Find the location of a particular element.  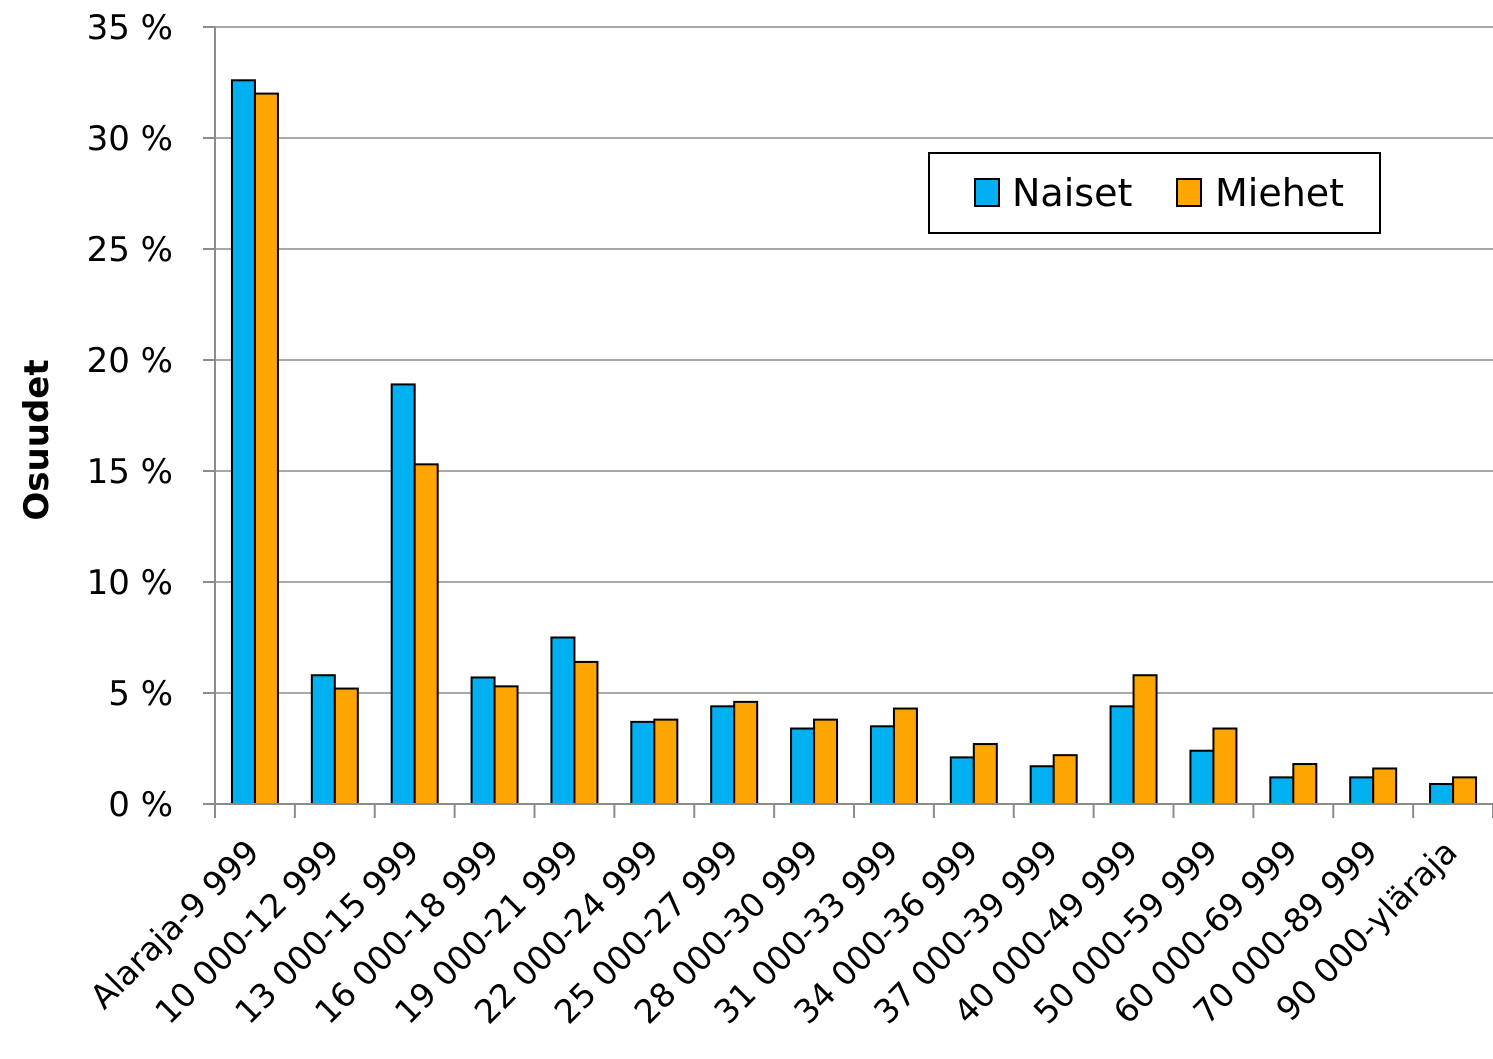

legend-label-naiset: Naiset is located at coordinates (1072, 193).